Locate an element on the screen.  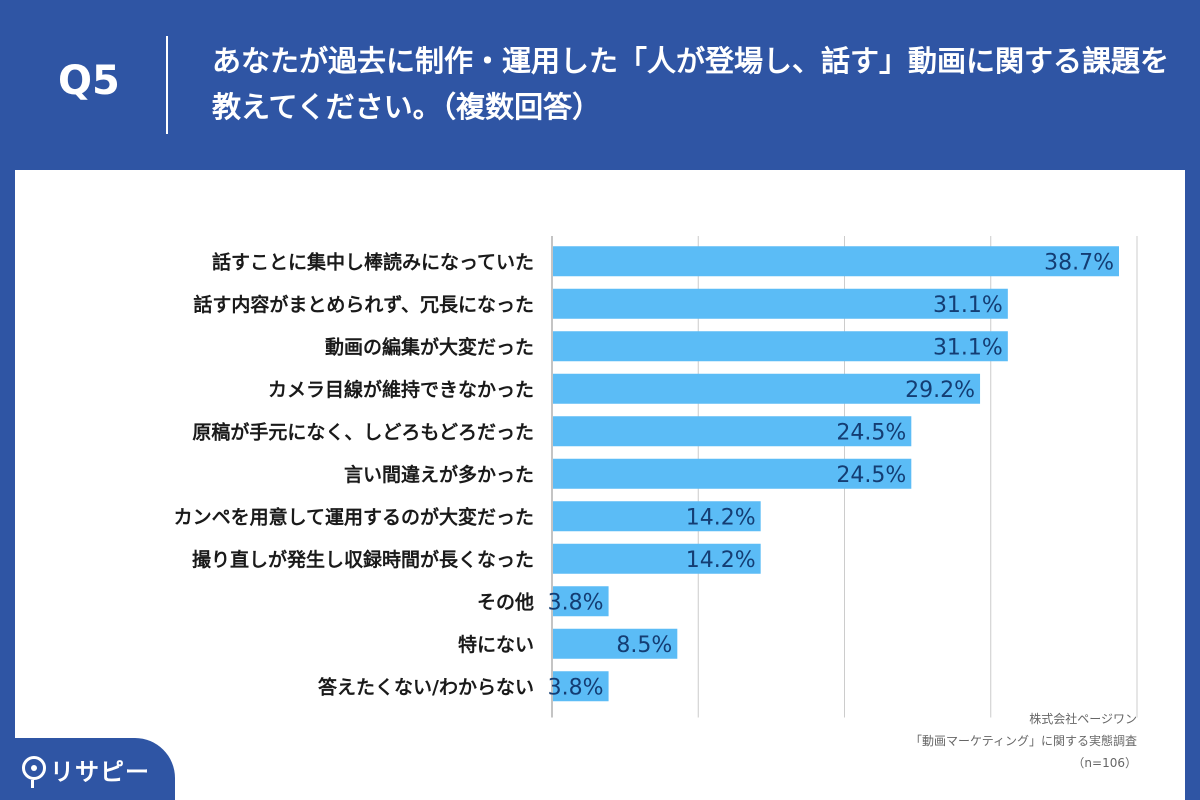
category-label: その他 is located at coordinates (505, 601).